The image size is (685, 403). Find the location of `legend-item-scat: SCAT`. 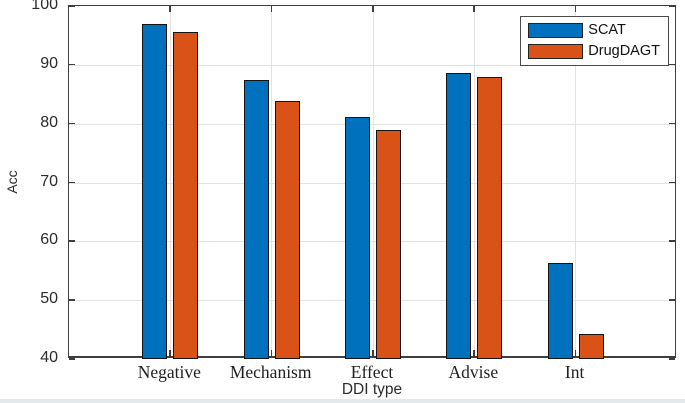

legend-item-scat: SCAT is located at coordinates (594, 30).